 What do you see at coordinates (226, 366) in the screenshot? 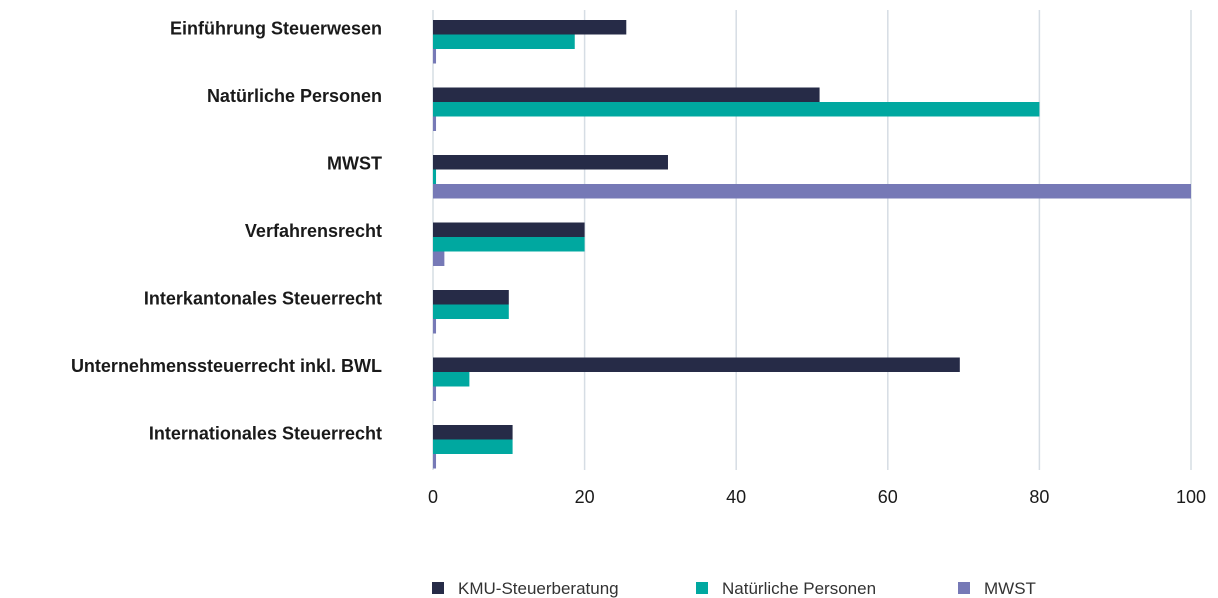
I see `category-label: Unternehmenssteuerrecht inkl. BWL` at bounding box center [226, 366].